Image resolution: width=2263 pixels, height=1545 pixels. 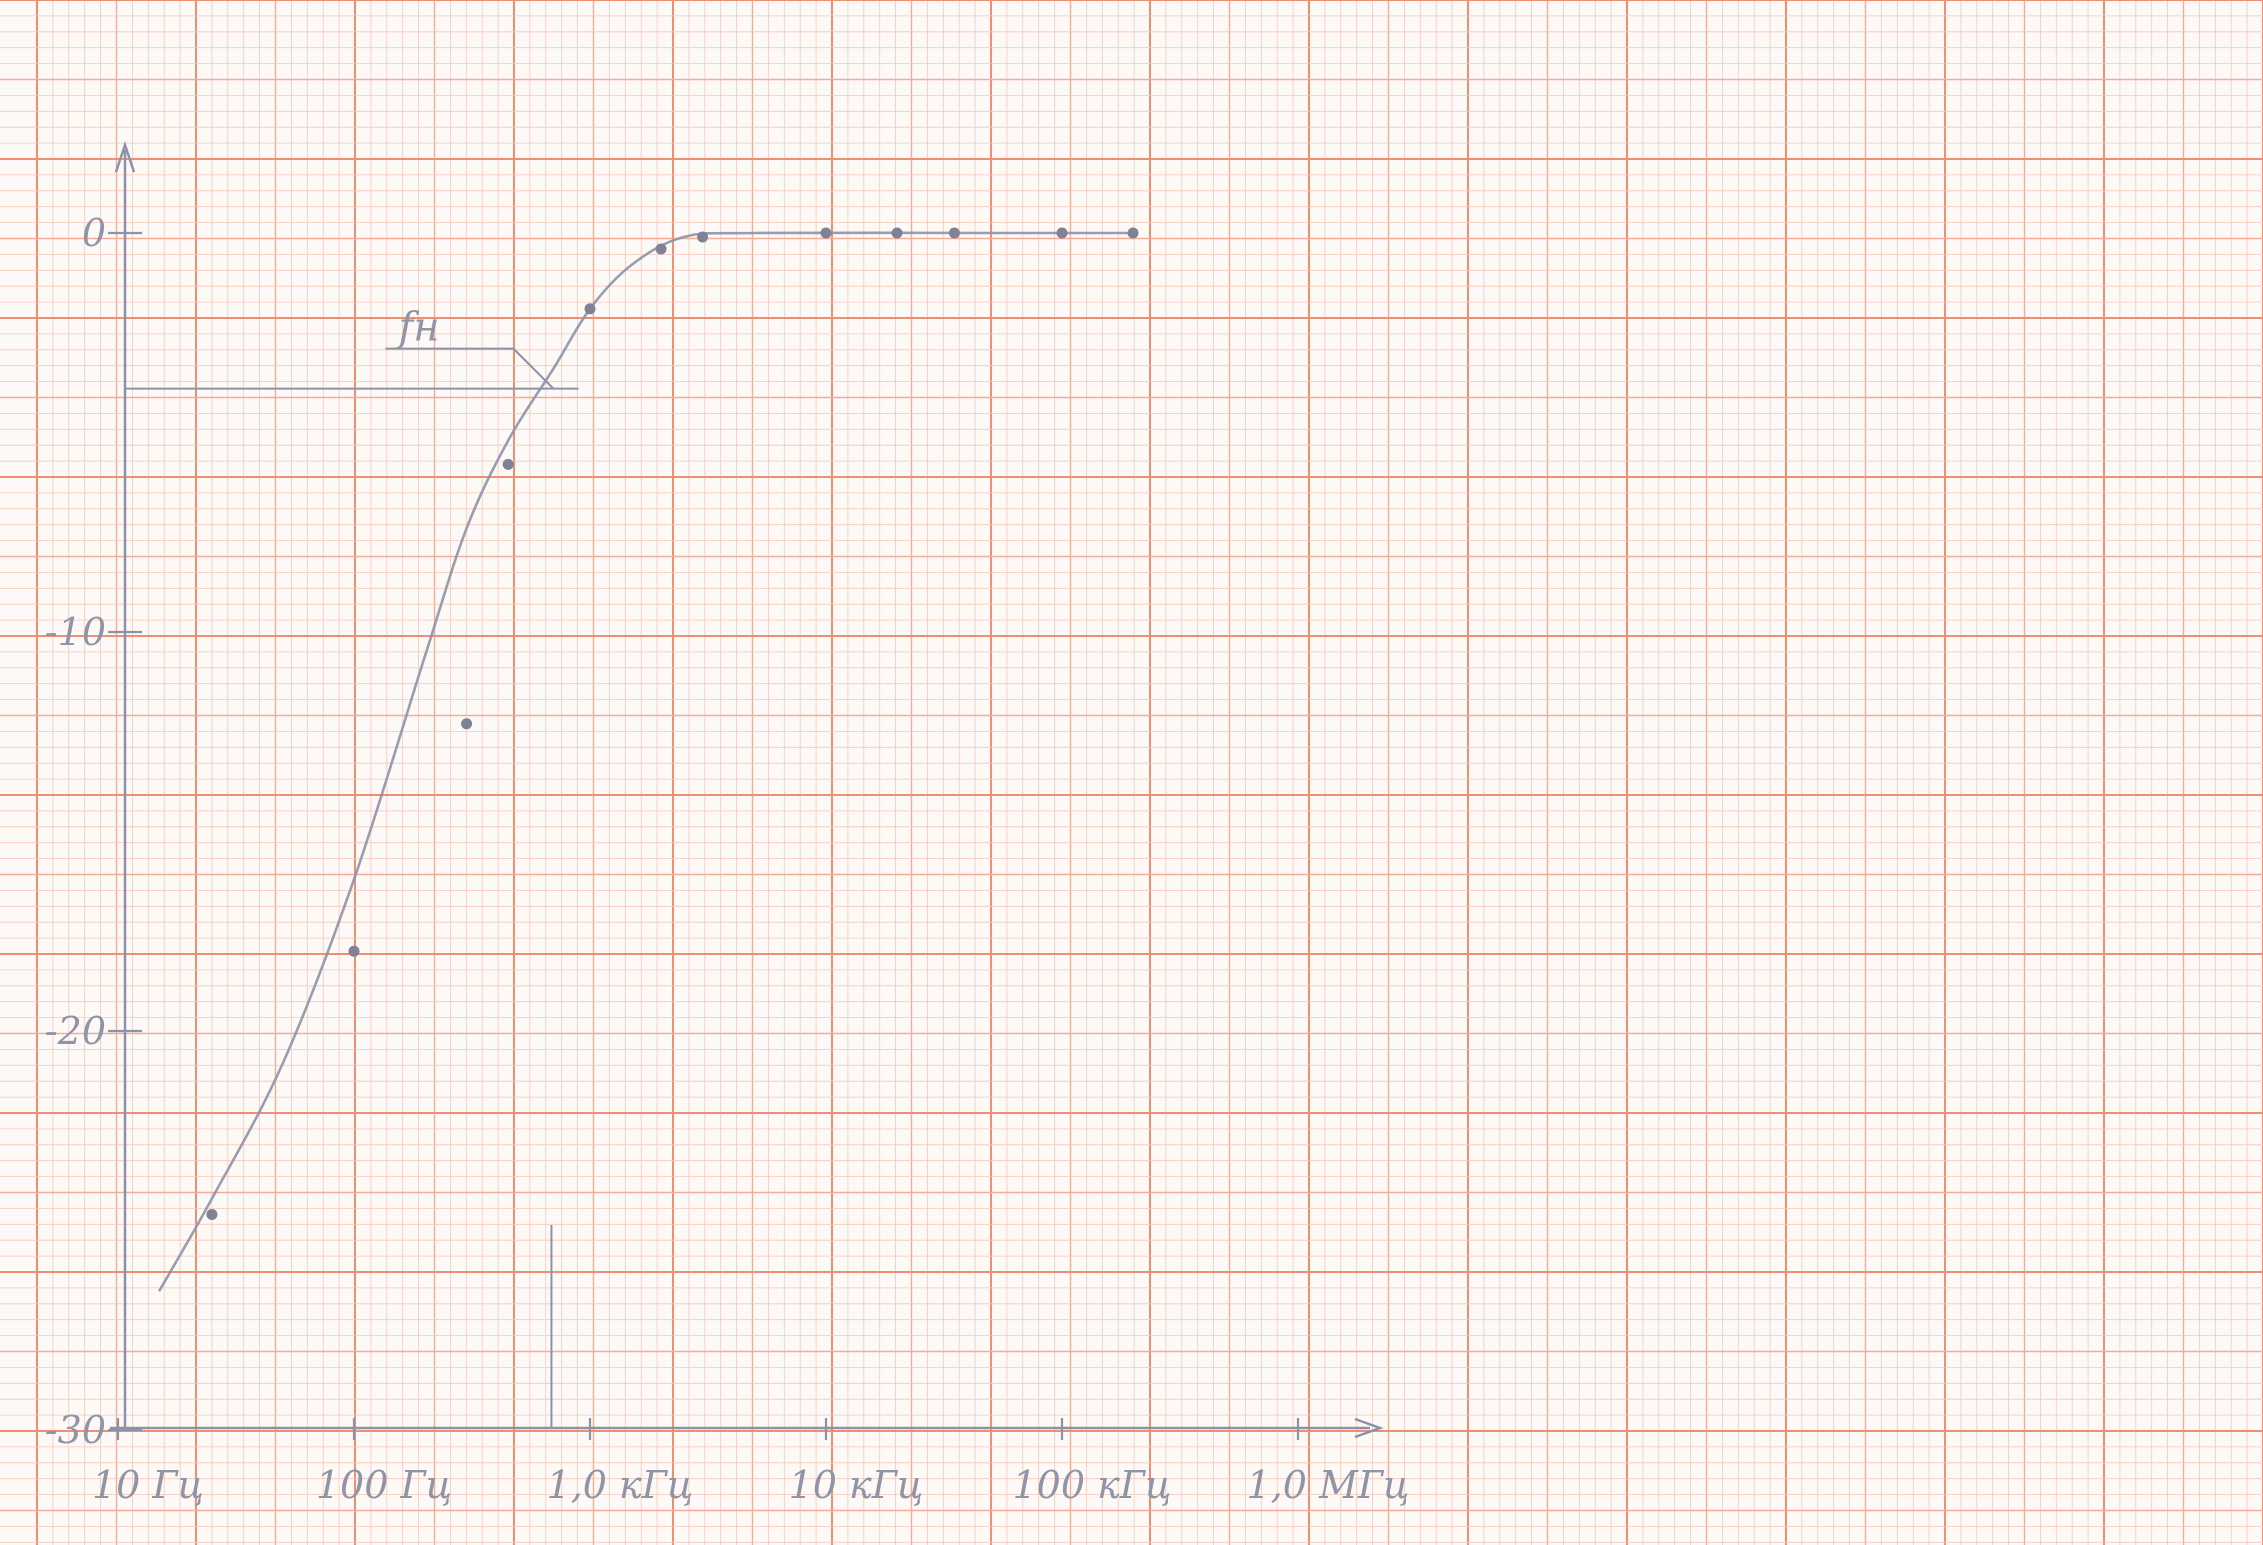 What do you see at coordinates (94, 233) in the screenshot?
I see `y-tick-label: 0` at bounding box center [94, 233].